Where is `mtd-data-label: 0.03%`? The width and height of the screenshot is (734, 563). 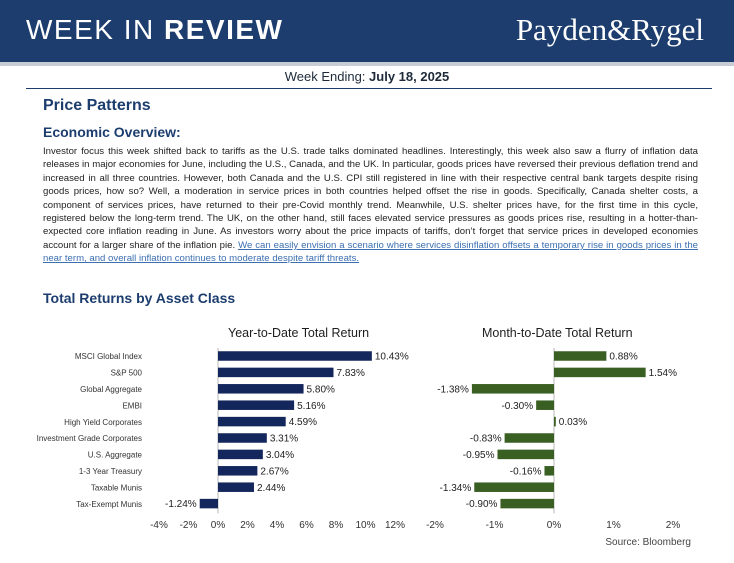 mtd-data-label: 0.03% is located at coordinates (573, 422).